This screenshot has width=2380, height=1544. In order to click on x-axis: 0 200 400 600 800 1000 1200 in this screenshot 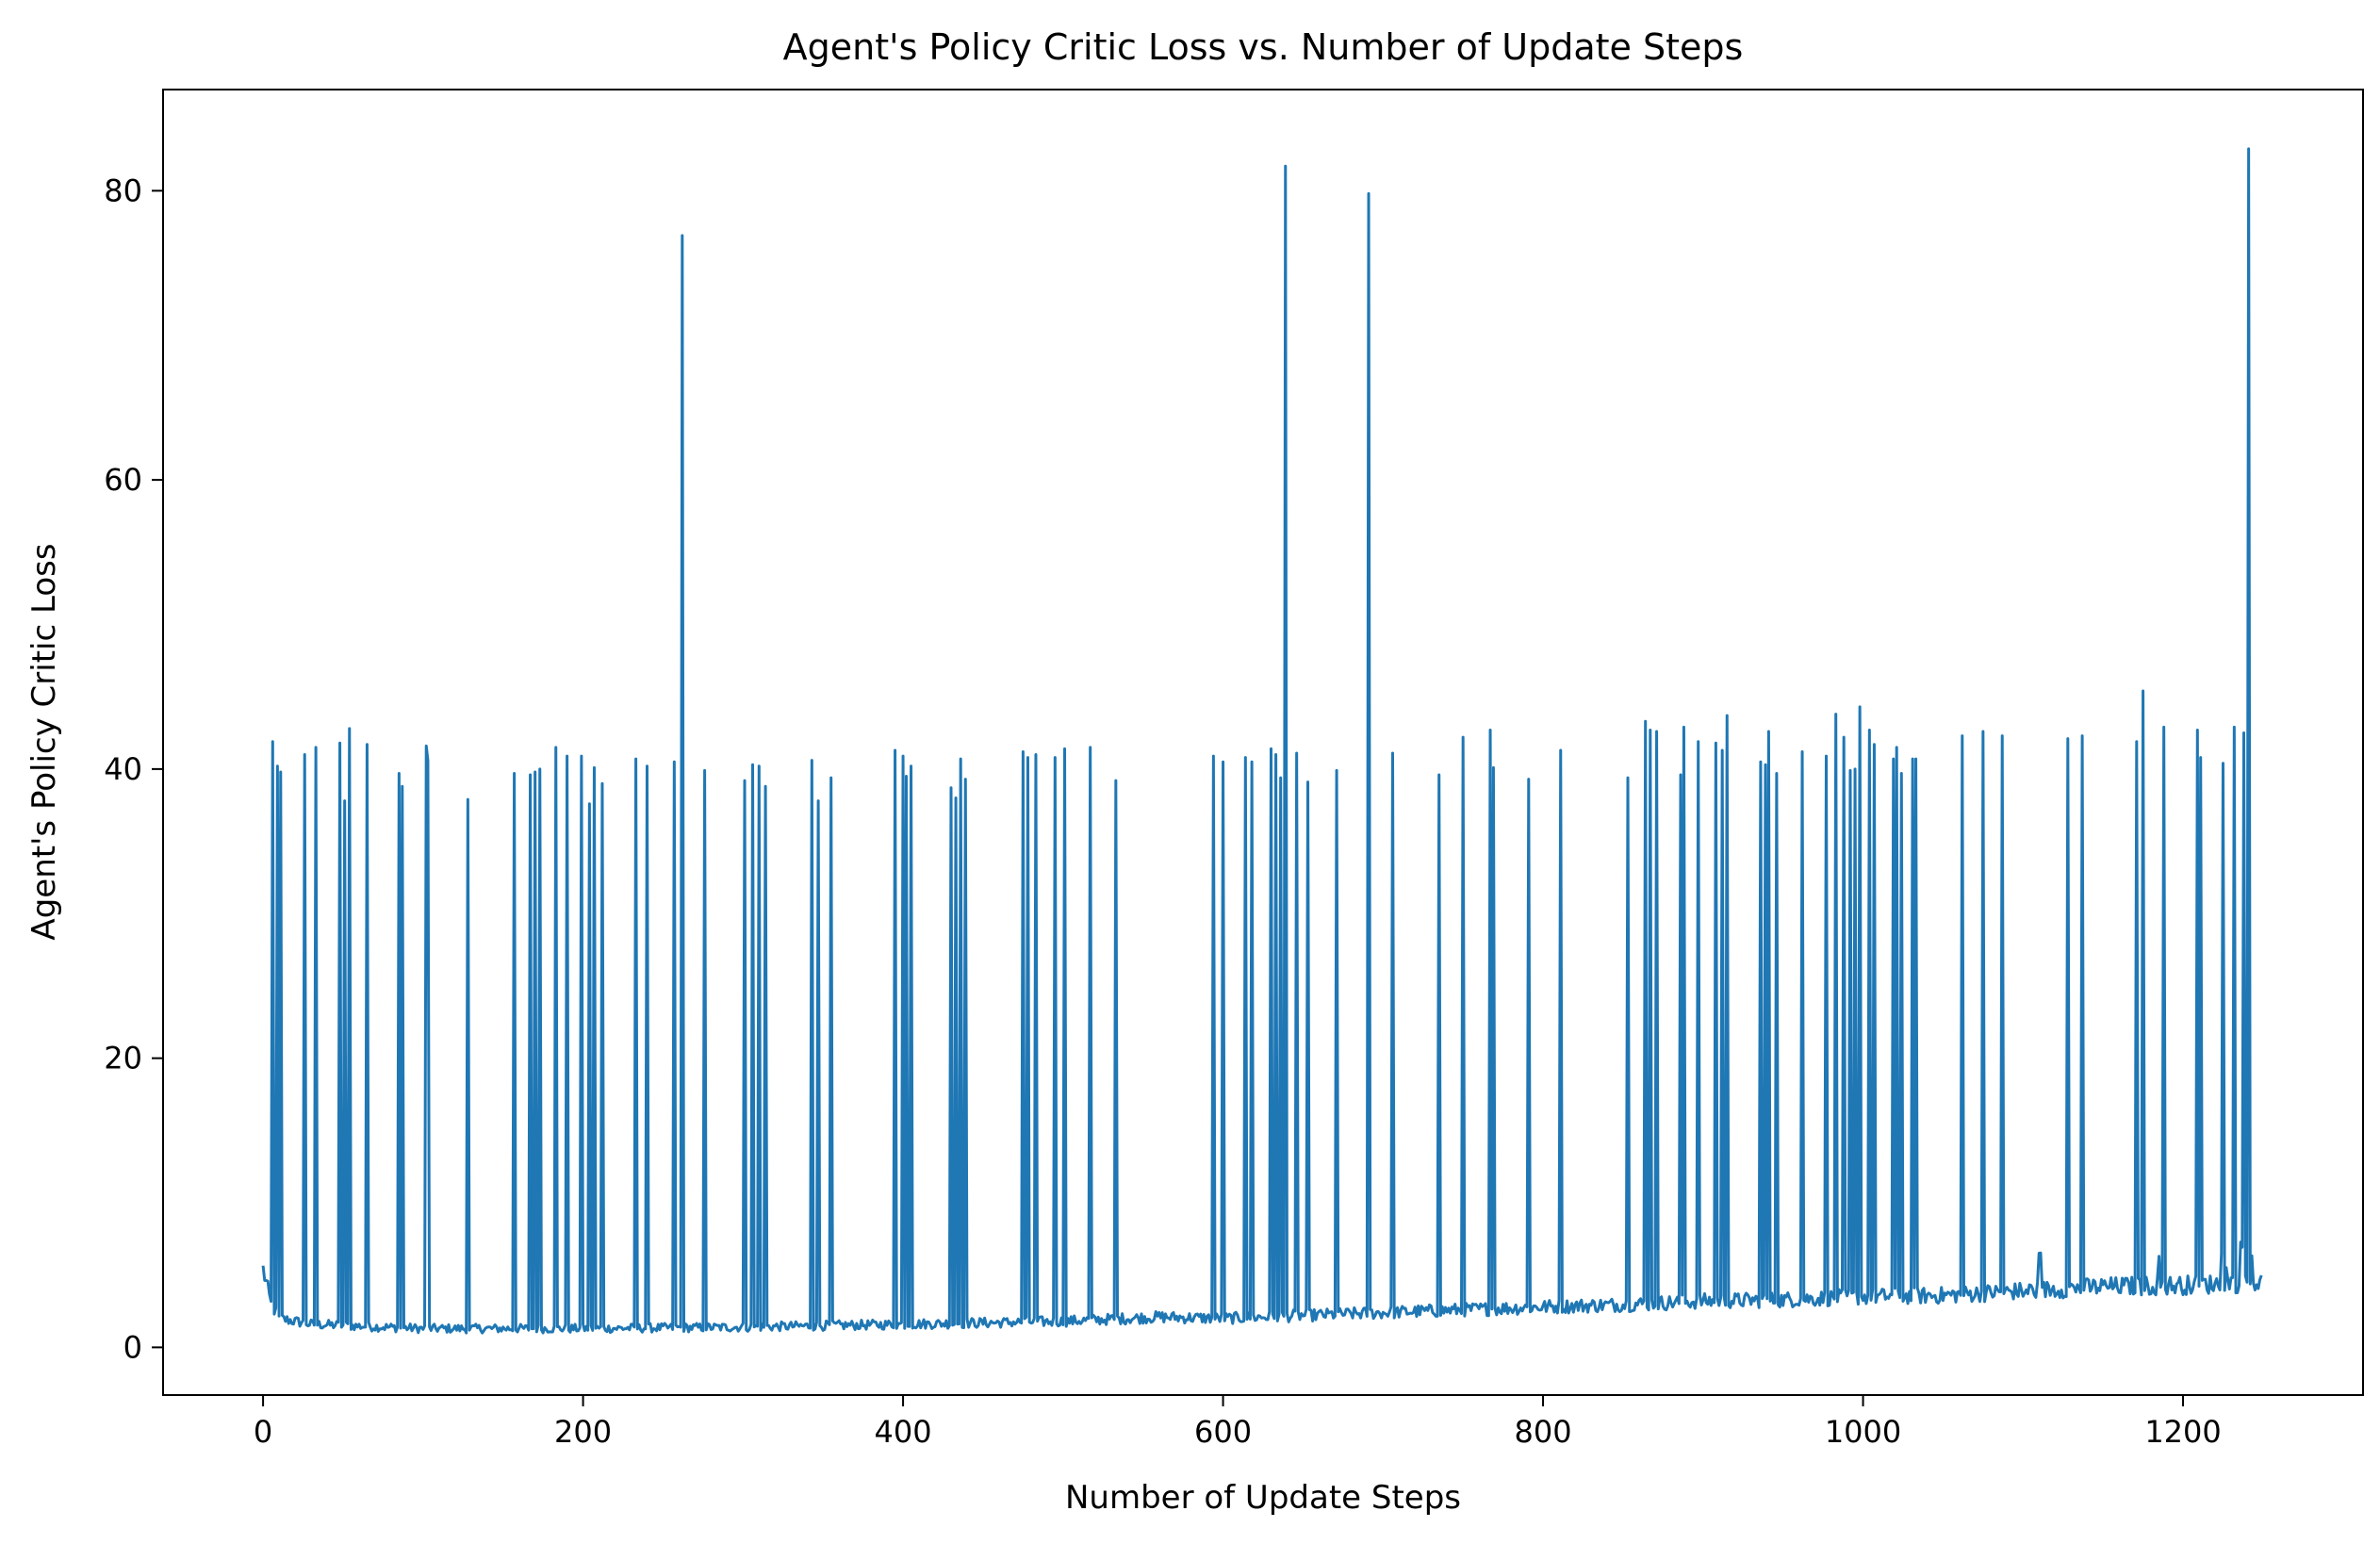, I will do `click(1238, 1422)`.